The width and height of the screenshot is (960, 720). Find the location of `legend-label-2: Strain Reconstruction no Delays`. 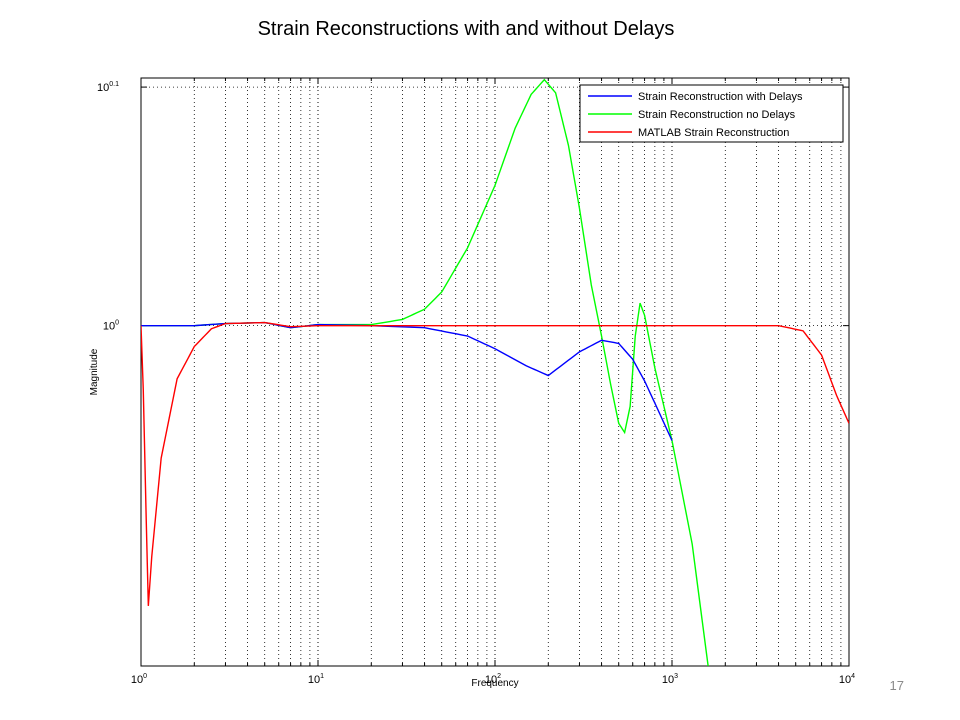

legend-label-2: Strain Reconstruction no Delays is located at coordinates (717, 115).